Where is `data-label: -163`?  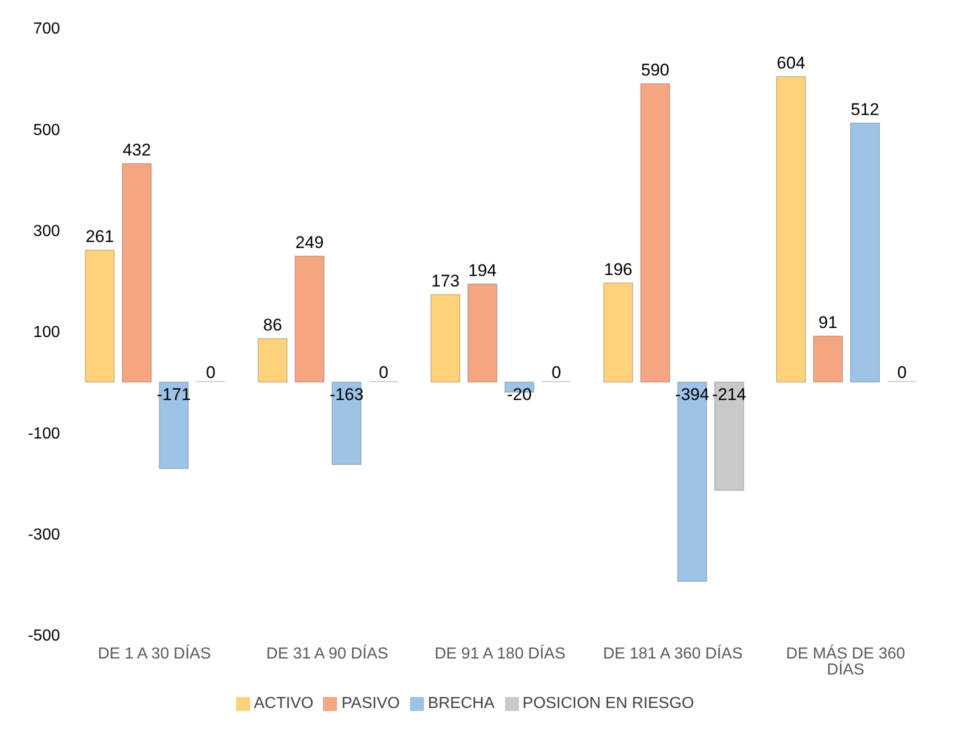 data-label: -163 is located at coordinates (347, 394).